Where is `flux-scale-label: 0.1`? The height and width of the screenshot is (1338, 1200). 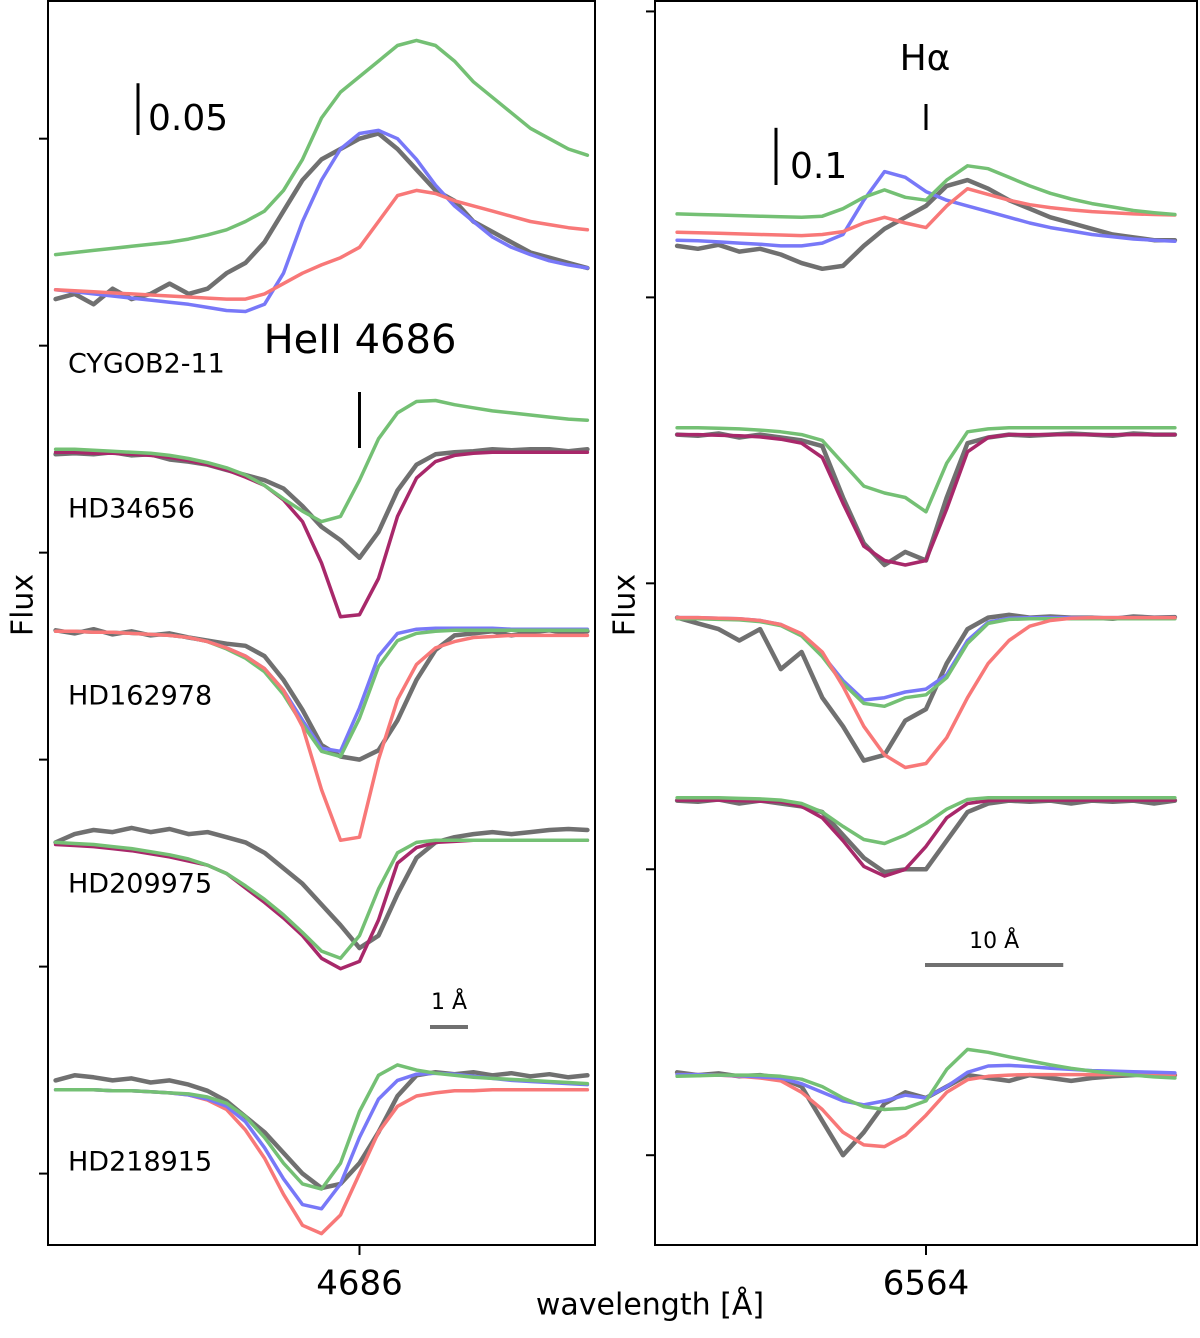 flux-scale-label: 0.1 is located at coordinates (818, 166).